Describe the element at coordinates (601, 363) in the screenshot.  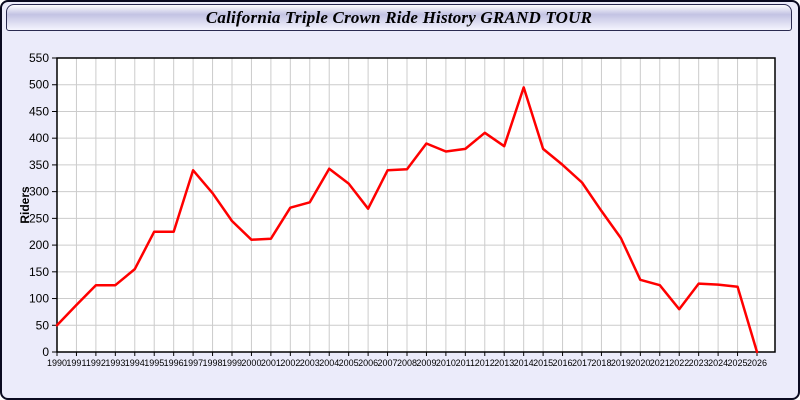
I see `x-tick-label: 2018` at that location.